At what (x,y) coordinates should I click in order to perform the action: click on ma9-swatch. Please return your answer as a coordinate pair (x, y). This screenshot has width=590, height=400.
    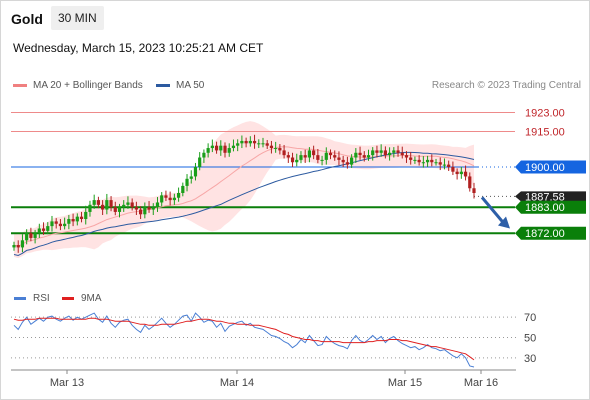
    Looking at the image, I should click on (68, 298).